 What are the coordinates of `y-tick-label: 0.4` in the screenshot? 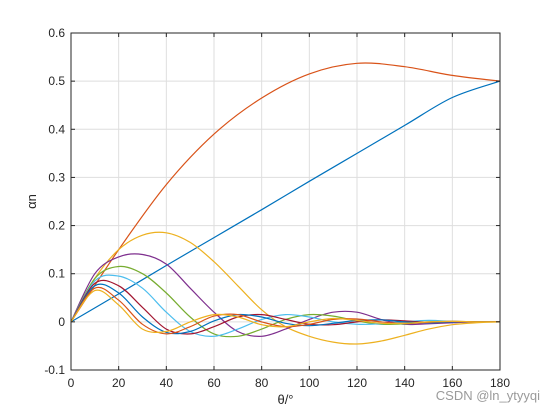 It's located at (56, 129).